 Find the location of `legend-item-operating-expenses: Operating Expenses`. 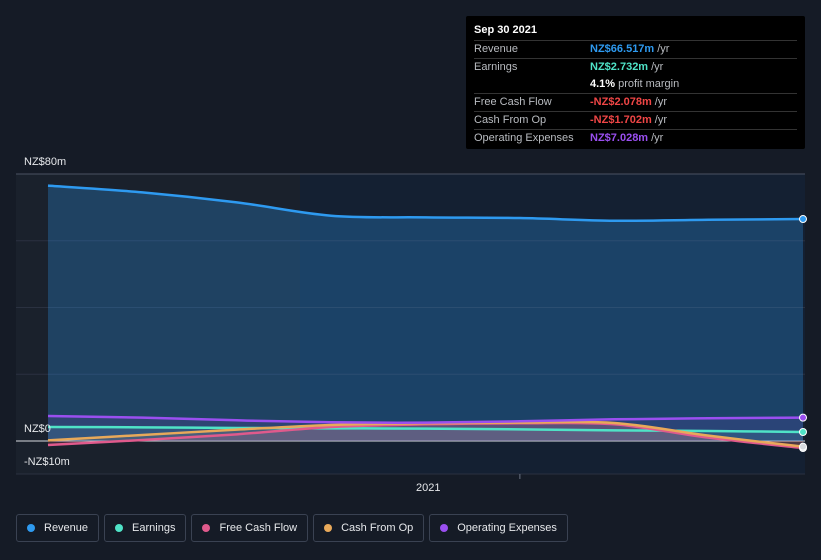

legend-item-operating-expenses: Operating Expenses is located at coordinates (498, 528).